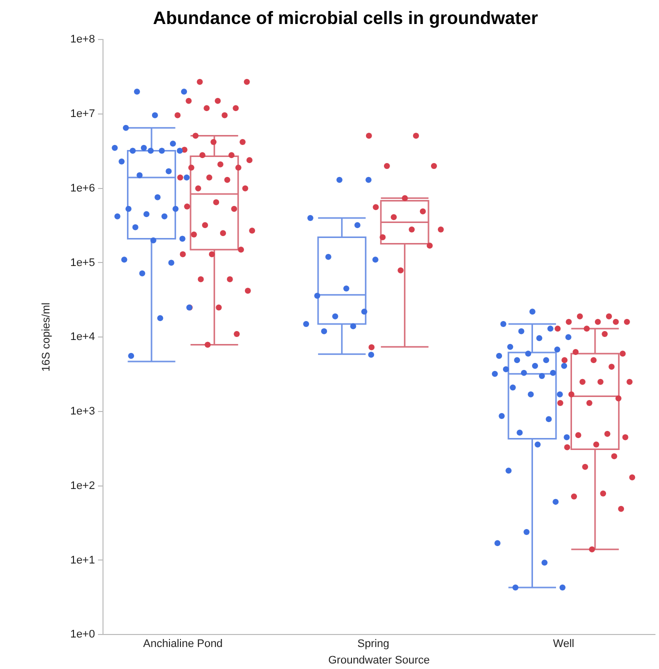 The image size is (659, 669). Describe the element at coordinates (563, 644) in the screenshot. I see `x-tick-label: Well` at that location.